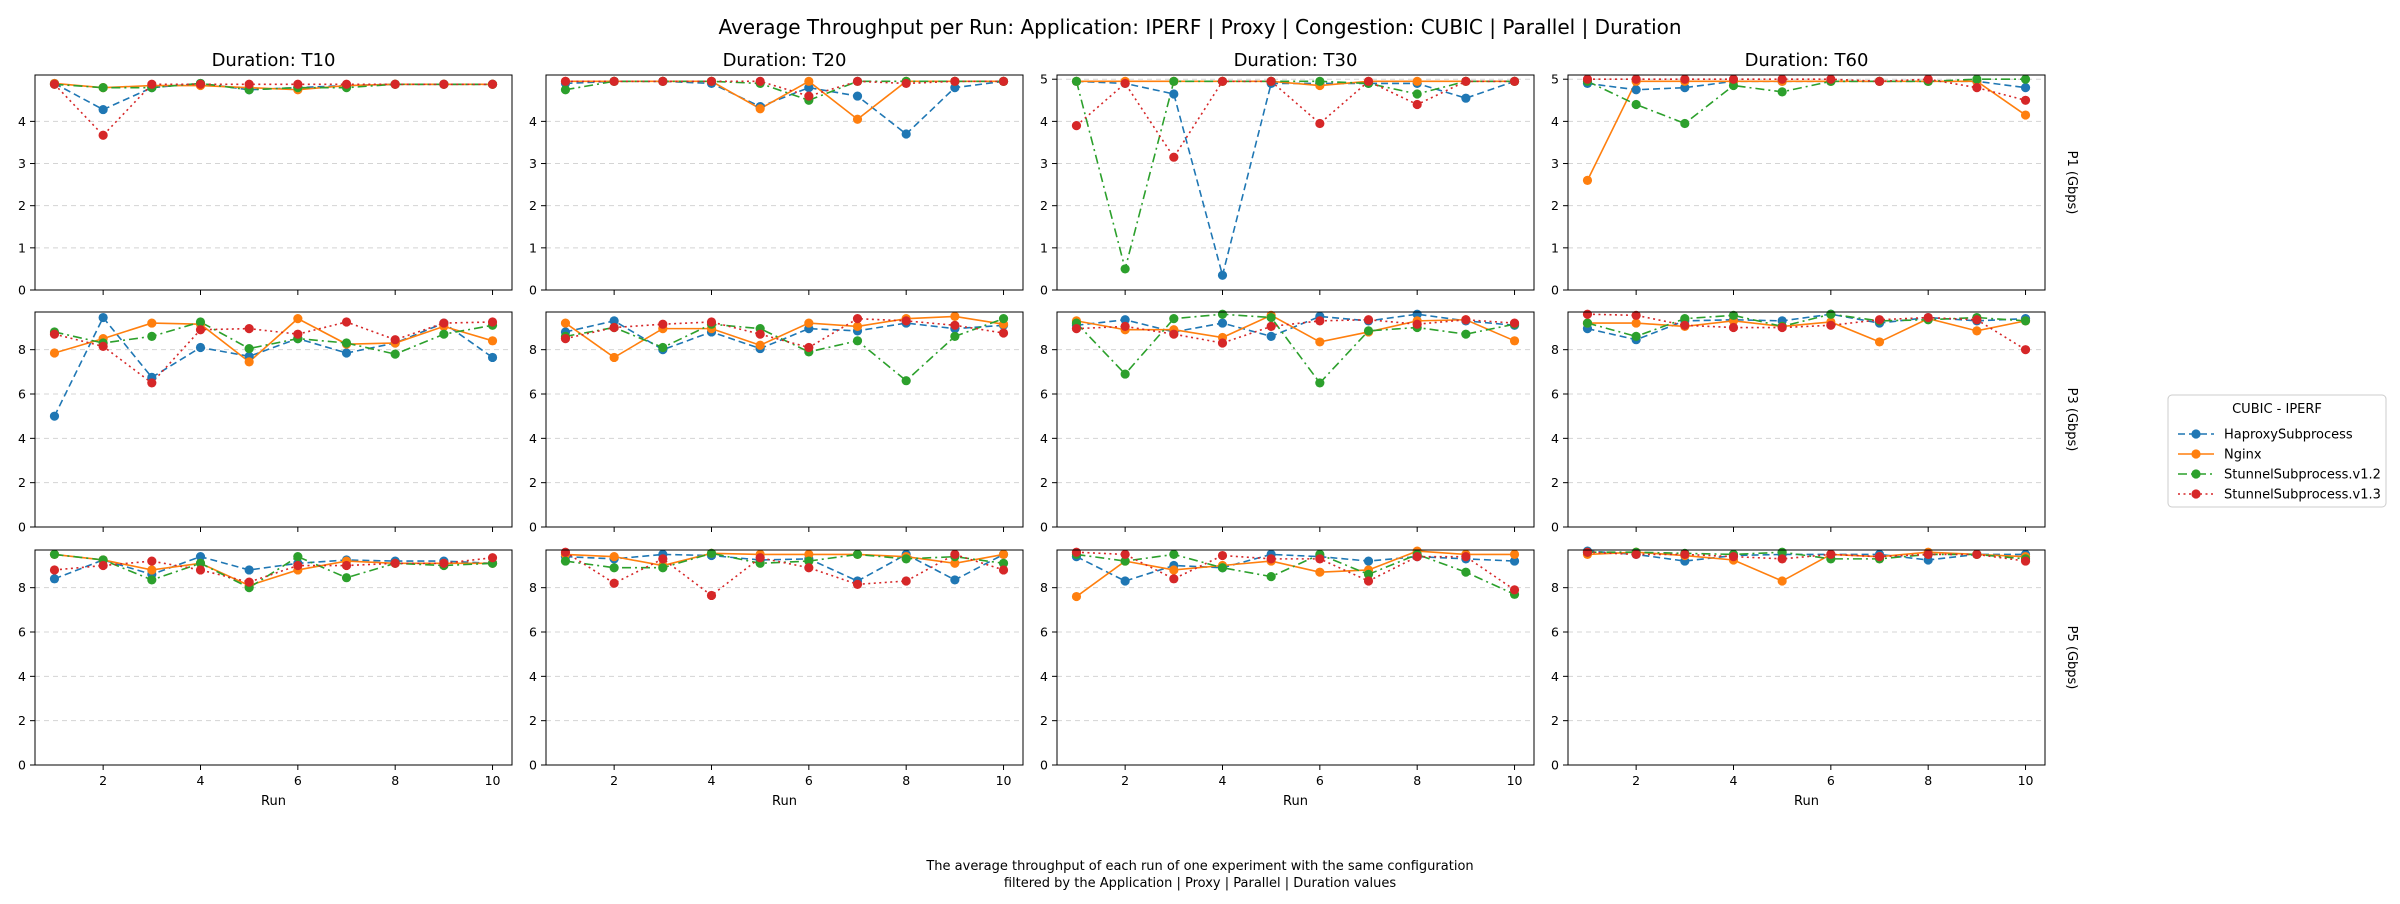  Describe the element at coordinates (22, 587) in the screenshot. I see `y-tick-label-r3c1: 8` at that location.